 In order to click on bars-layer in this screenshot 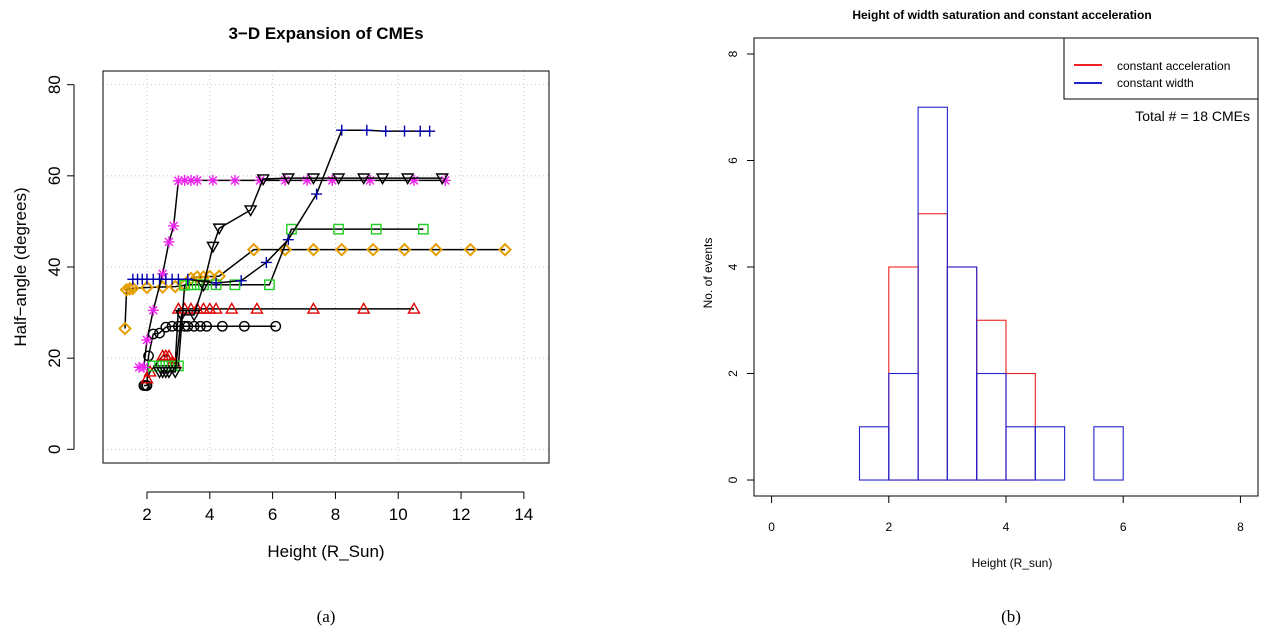, I will do `click(991, 293)`.